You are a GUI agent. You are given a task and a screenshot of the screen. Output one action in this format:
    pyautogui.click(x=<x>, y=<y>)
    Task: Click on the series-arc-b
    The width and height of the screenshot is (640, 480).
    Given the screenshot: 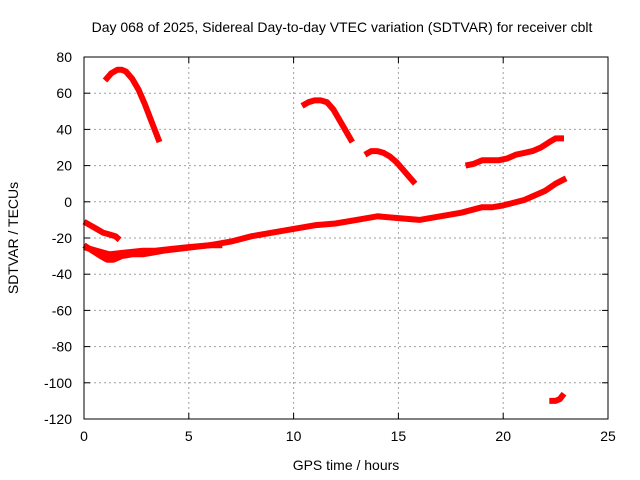 What is the action you would take?
    pyautogui.click(x=102, y=231)
    